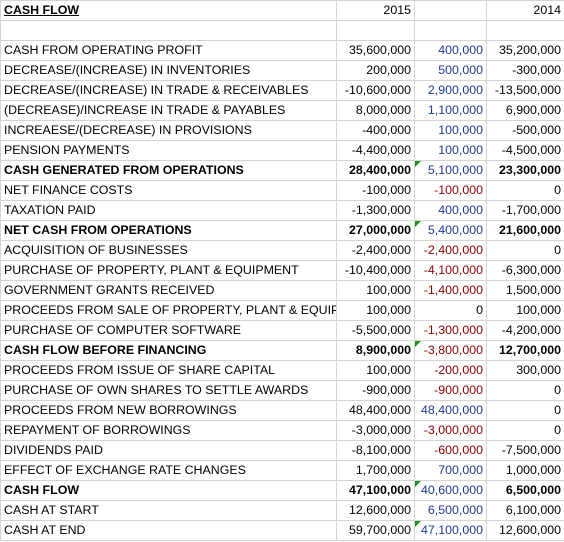 This screenshot has width=564, height=542. Describe the element at coordinates (168, 430) in the screenshot. I see `row-label: REPAYMENT OF BORROWINGS` at that location.